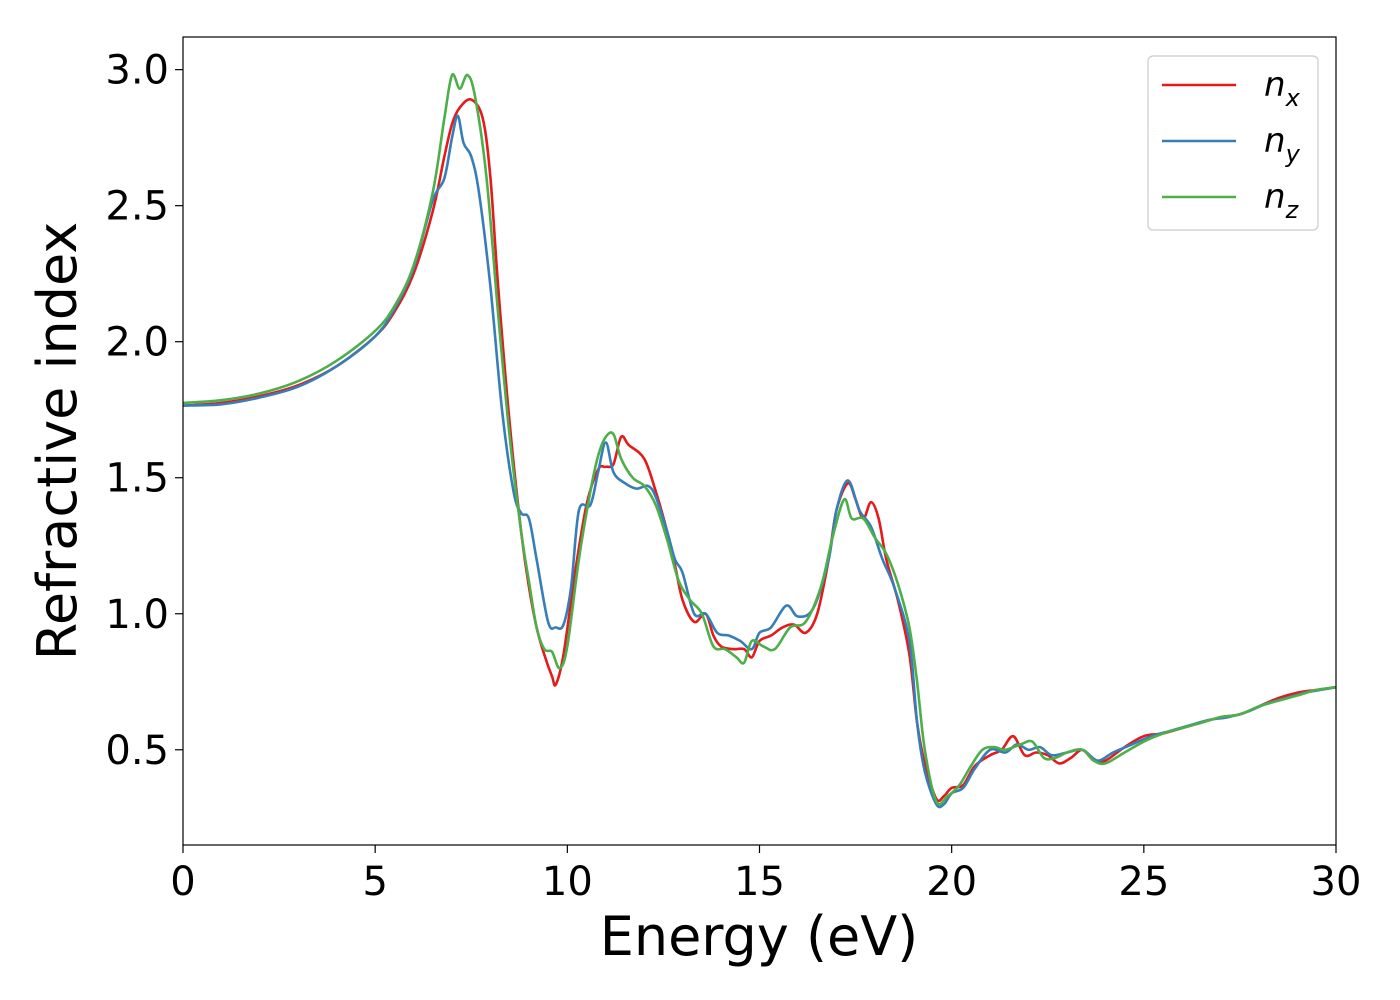  Describe the element at coordinates (374, 882) in the screenshot. I see `x-tick-label: 5` at that location.